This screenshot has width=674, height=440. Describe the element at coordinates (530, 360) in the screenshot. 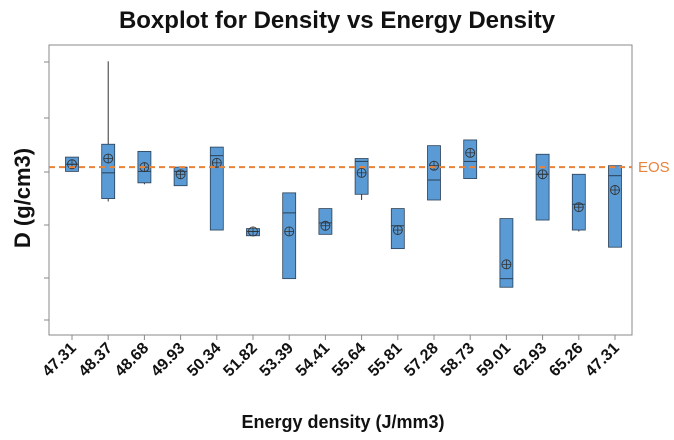

I see `x-tick-label: 62.93` at that location.